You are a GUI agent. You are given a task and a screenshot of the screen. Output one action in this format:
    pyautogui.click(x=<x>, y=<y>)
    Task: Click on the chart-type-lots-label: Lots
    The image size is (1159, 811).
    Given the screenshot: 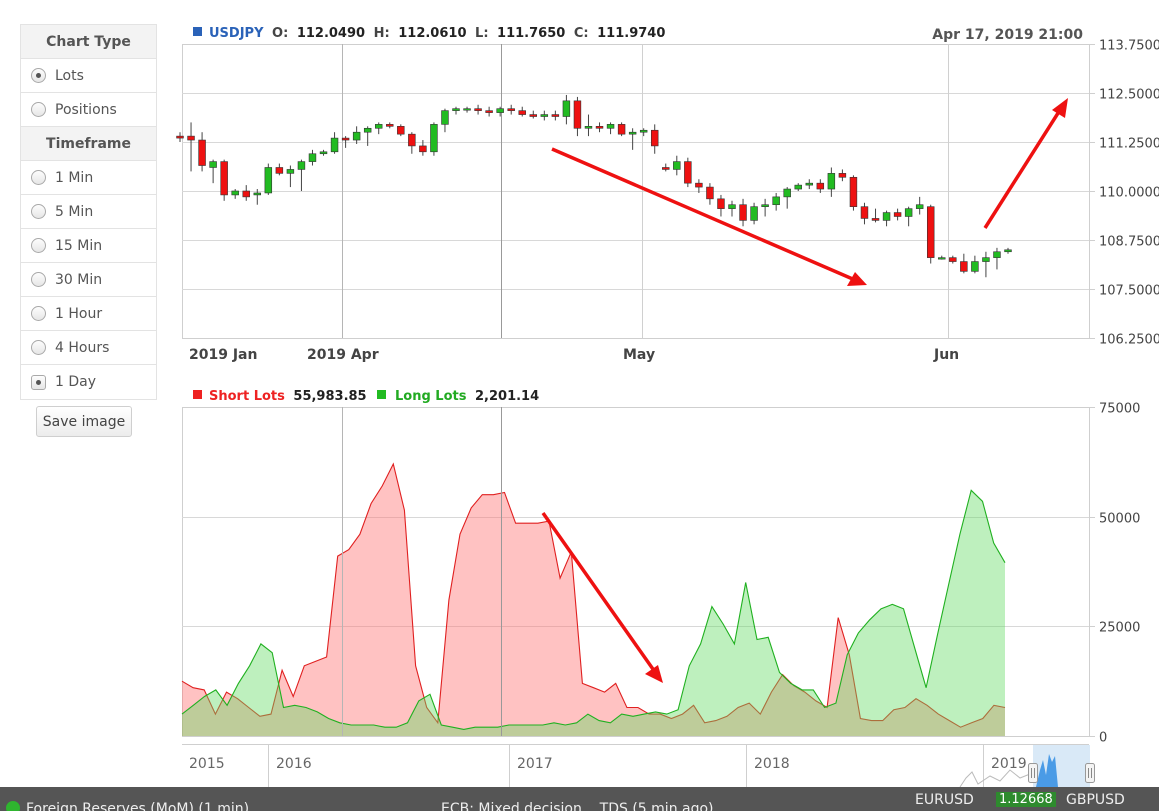 What is the action you would take?
    pyautogui.click(x=69, y=75)
    